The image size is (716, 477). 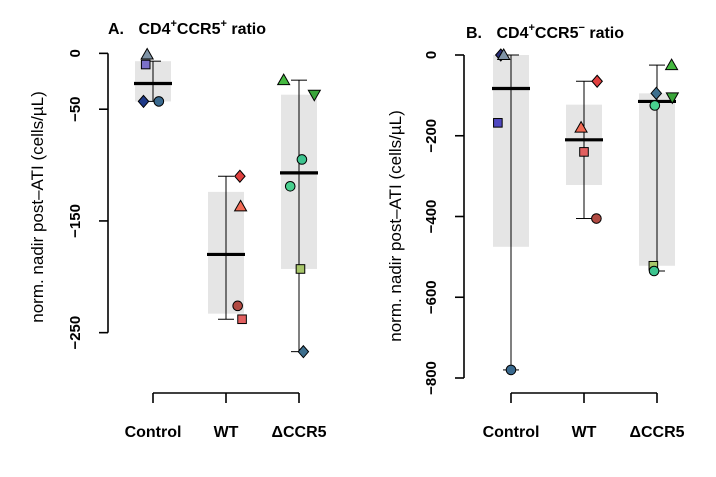 What do you see at coordinates (153, 432) in the screenshot?
I see `x-tick-label-a: Control` at bounding box center [153, 432].